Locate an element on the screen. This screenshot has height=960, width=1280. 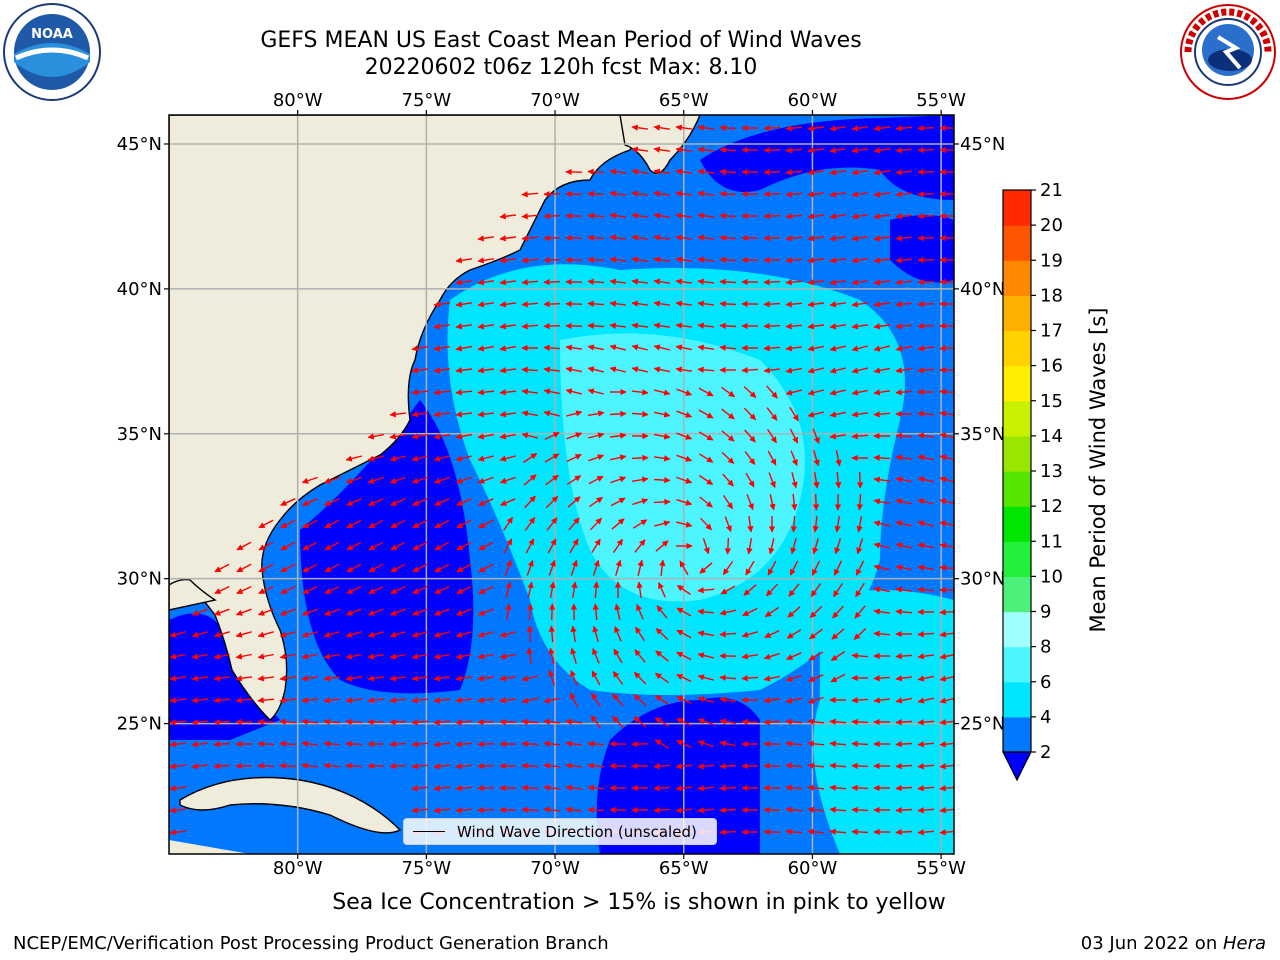
lon-tick-label-top: 65°W is located at coordinates (684, 100).